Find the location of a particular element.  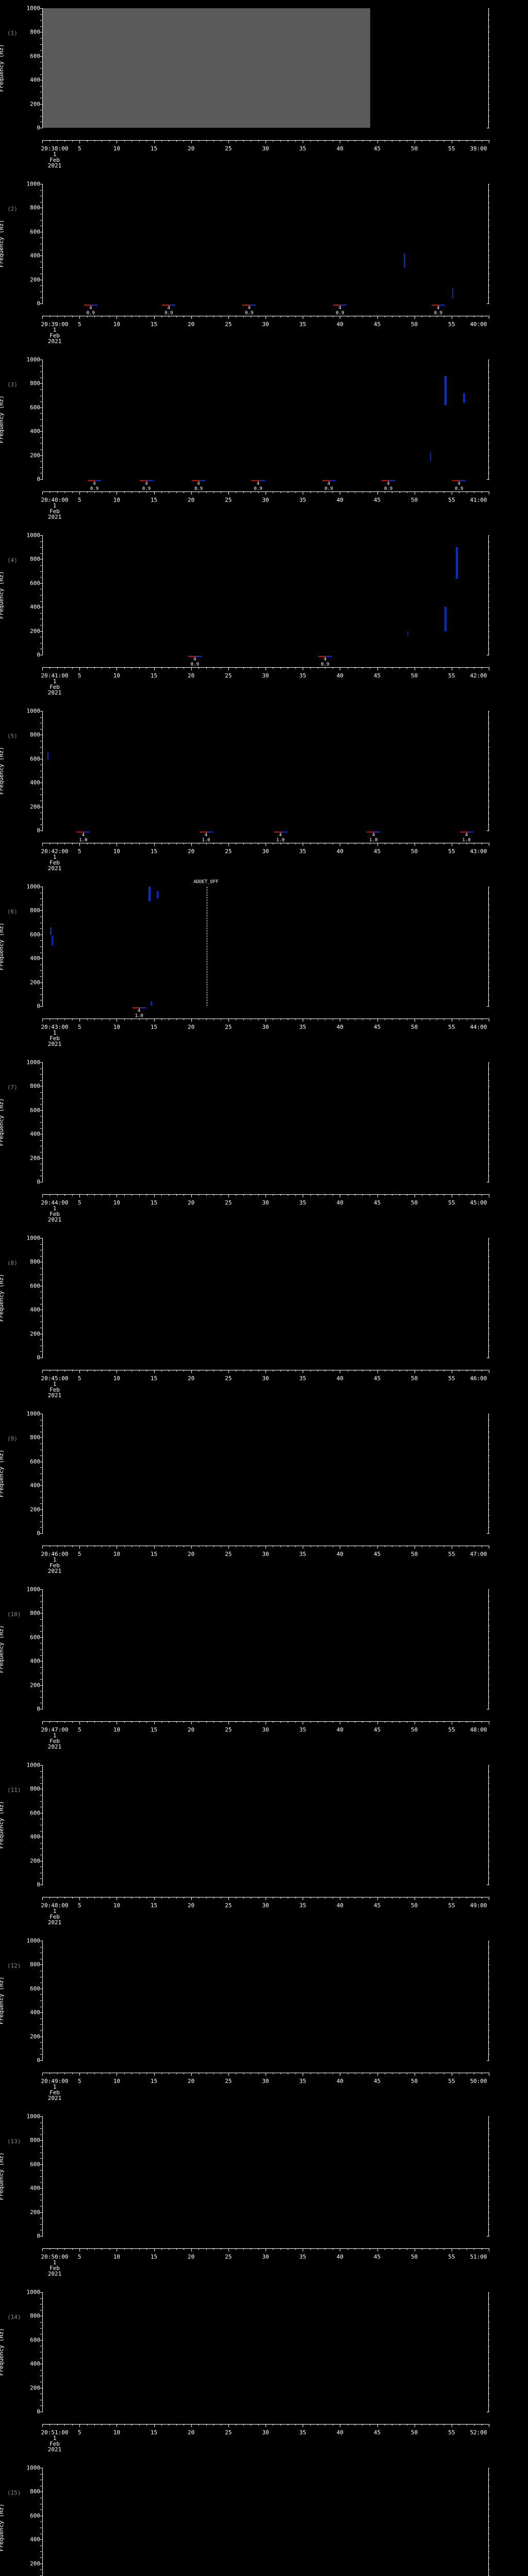

detection-trace is located at coordinates (48, 755).